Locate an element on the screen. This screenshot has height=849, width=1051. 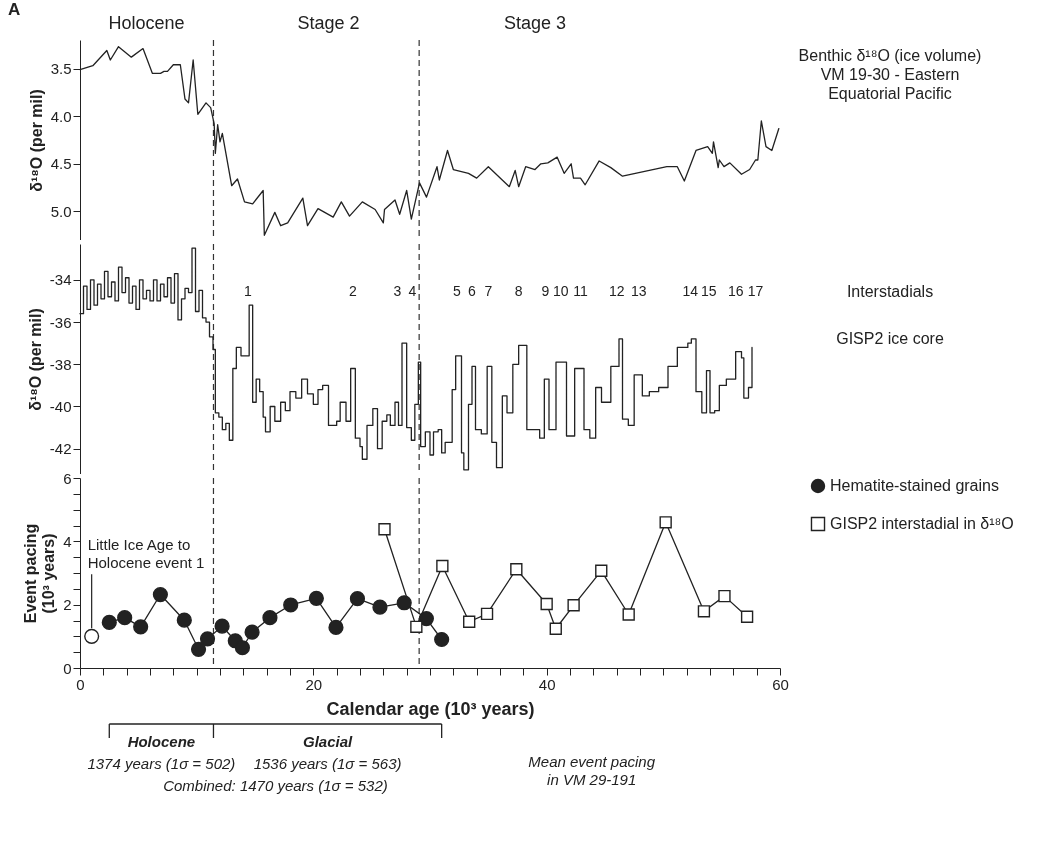
text: Mean event pacing in VM 29-191 is located at coordinates (592, 770).